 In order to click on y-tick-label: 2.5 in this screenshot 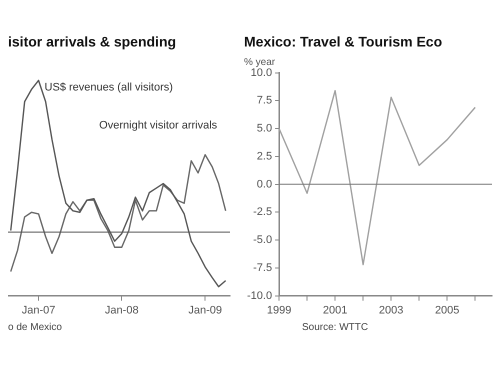, I will do `click(264, 156)`.